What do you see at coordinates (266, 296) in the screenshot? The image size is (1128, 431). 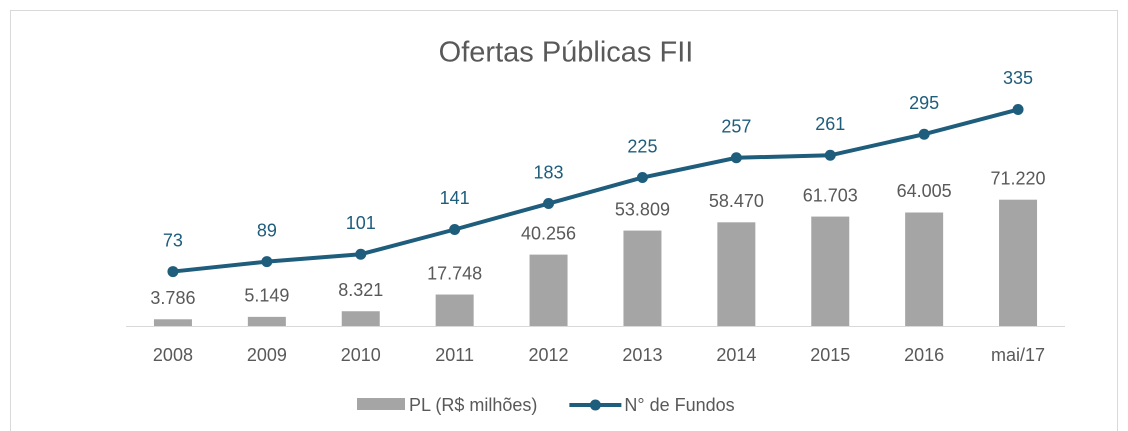 I see `bar-value-label: 5.149` at bounding box center [266, 296].